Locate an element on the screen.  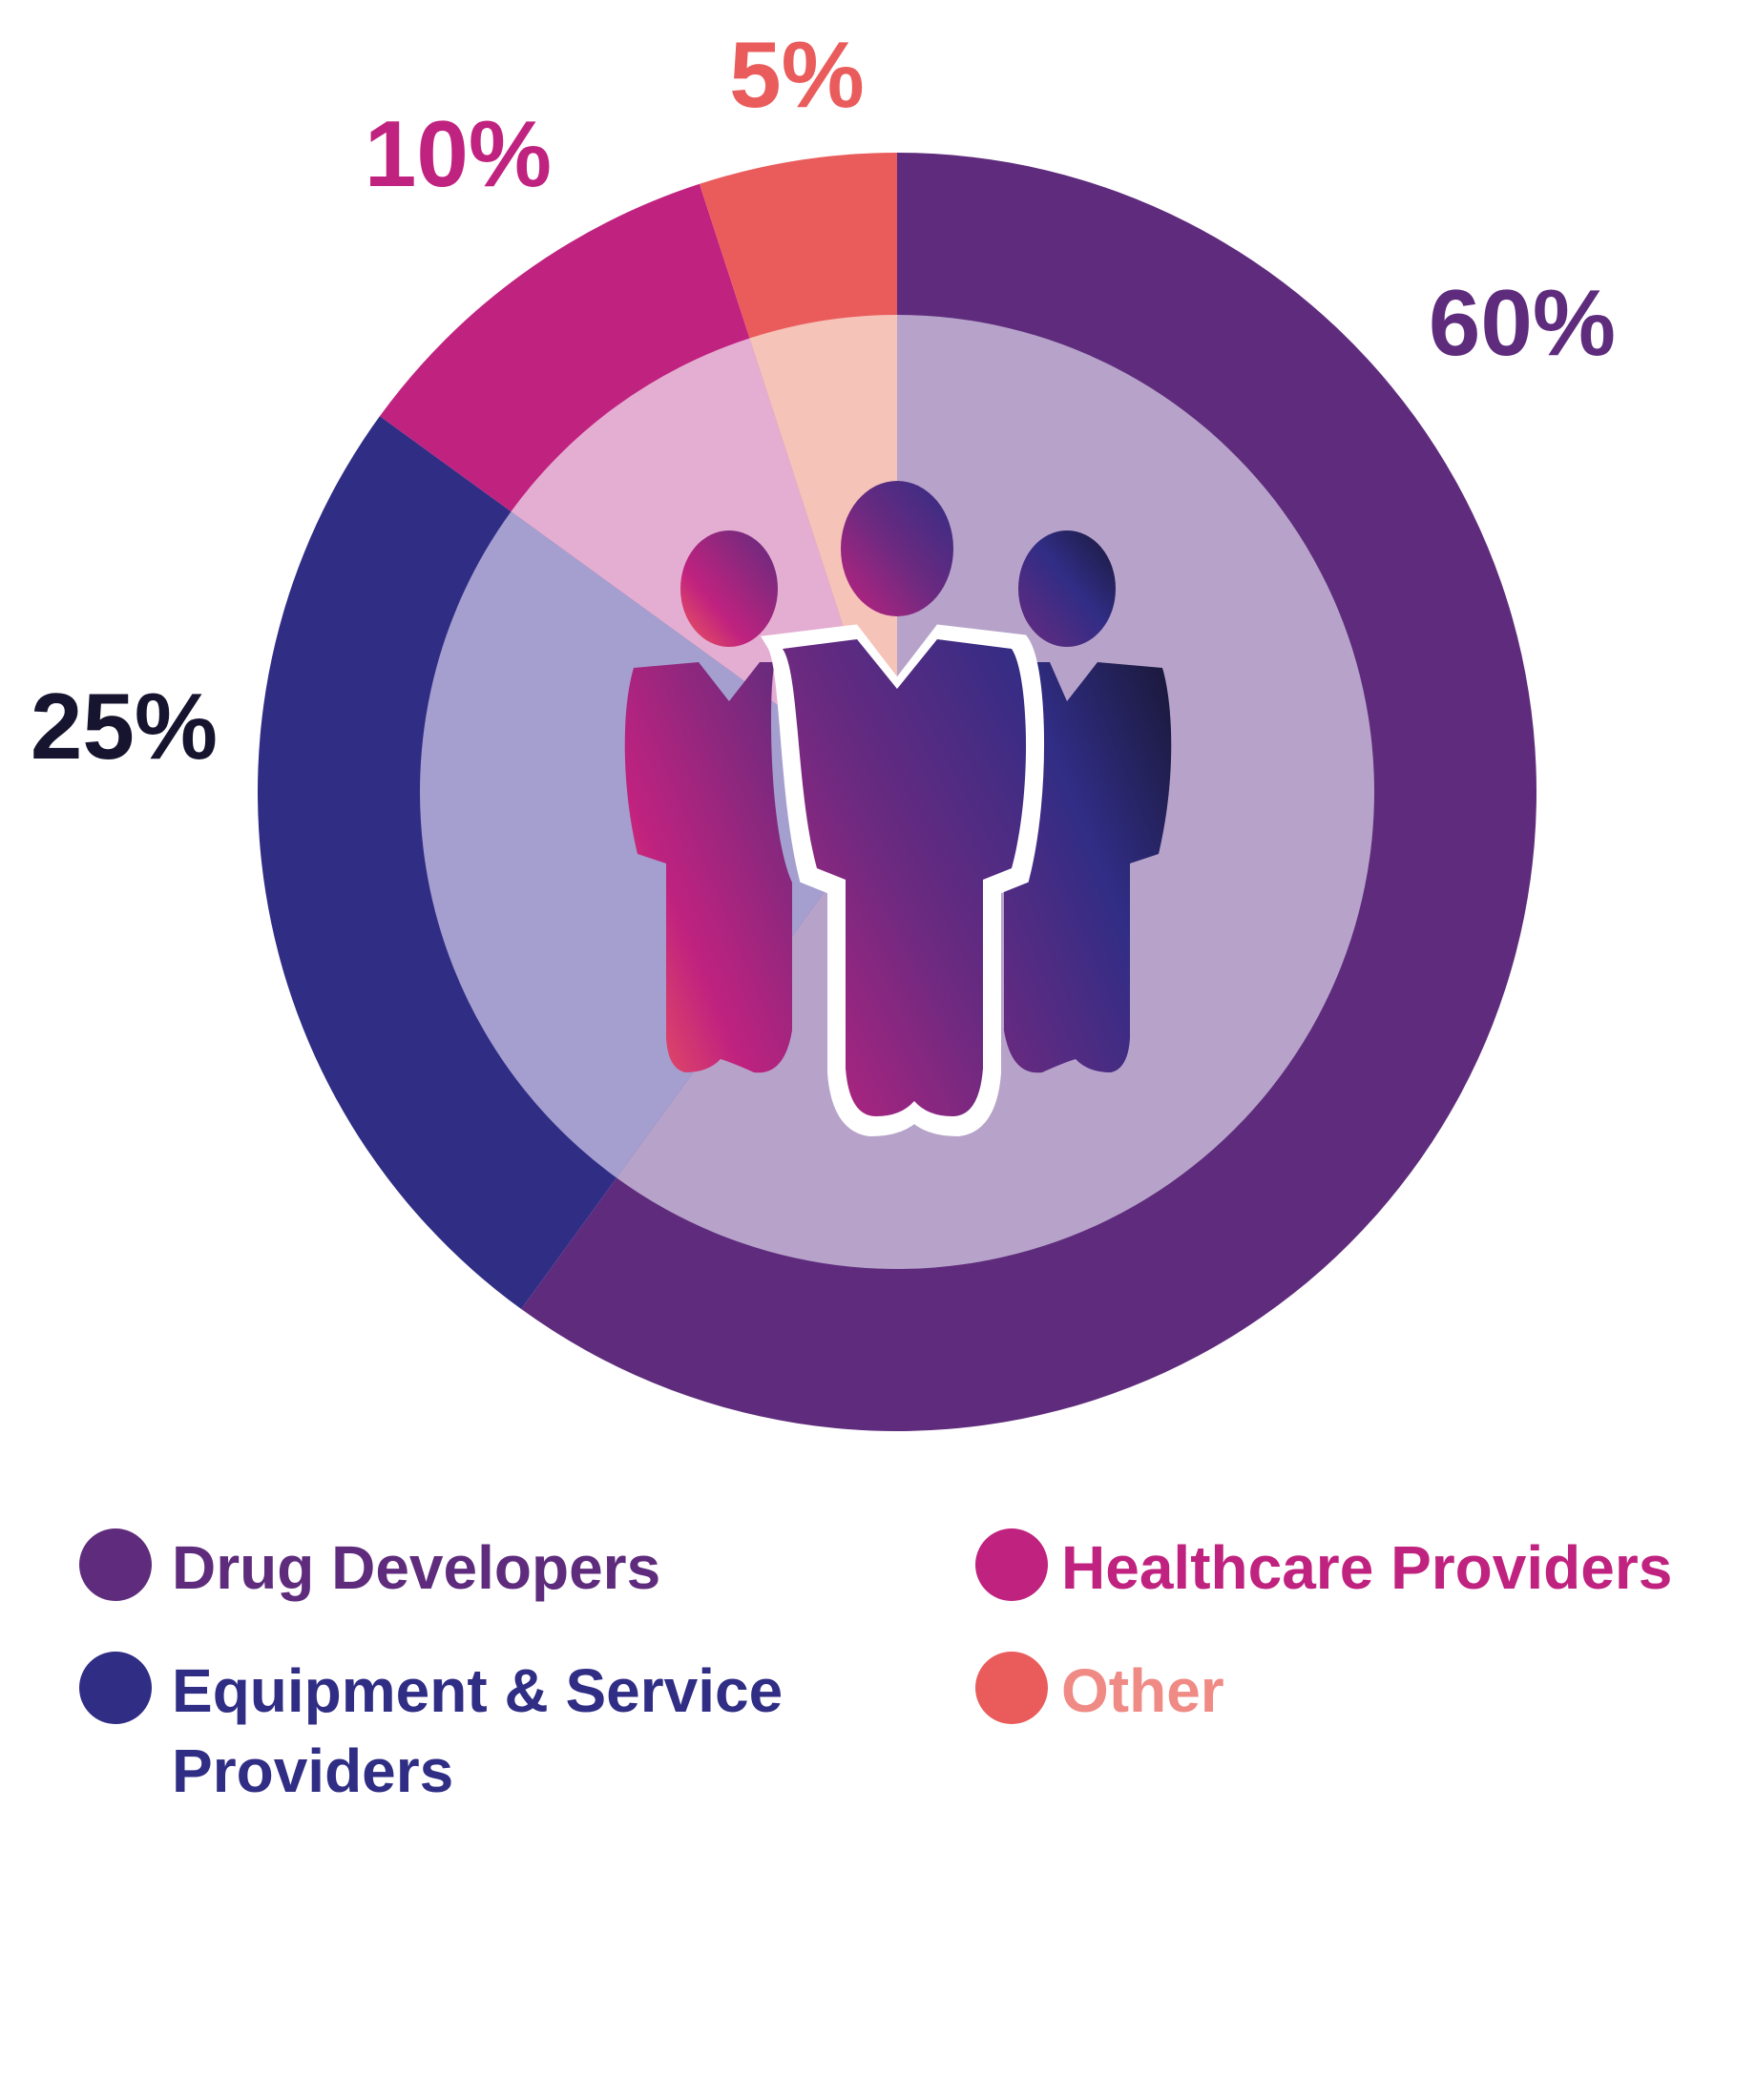
legend-label: Drug Developers is located at coordinates (416, 1568).